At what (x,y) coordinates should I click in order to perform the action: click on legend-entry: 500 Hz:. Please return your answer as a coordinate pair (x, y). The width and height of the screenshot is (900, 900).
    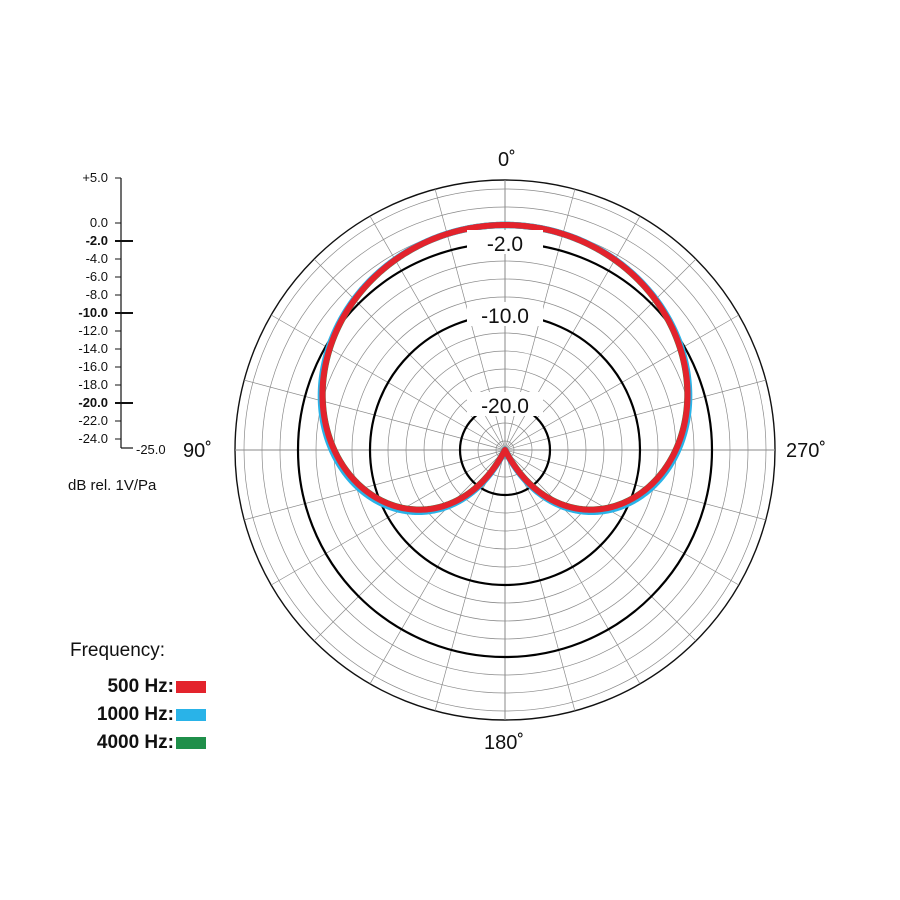
    Looking at the image, I should click on (140, 687).